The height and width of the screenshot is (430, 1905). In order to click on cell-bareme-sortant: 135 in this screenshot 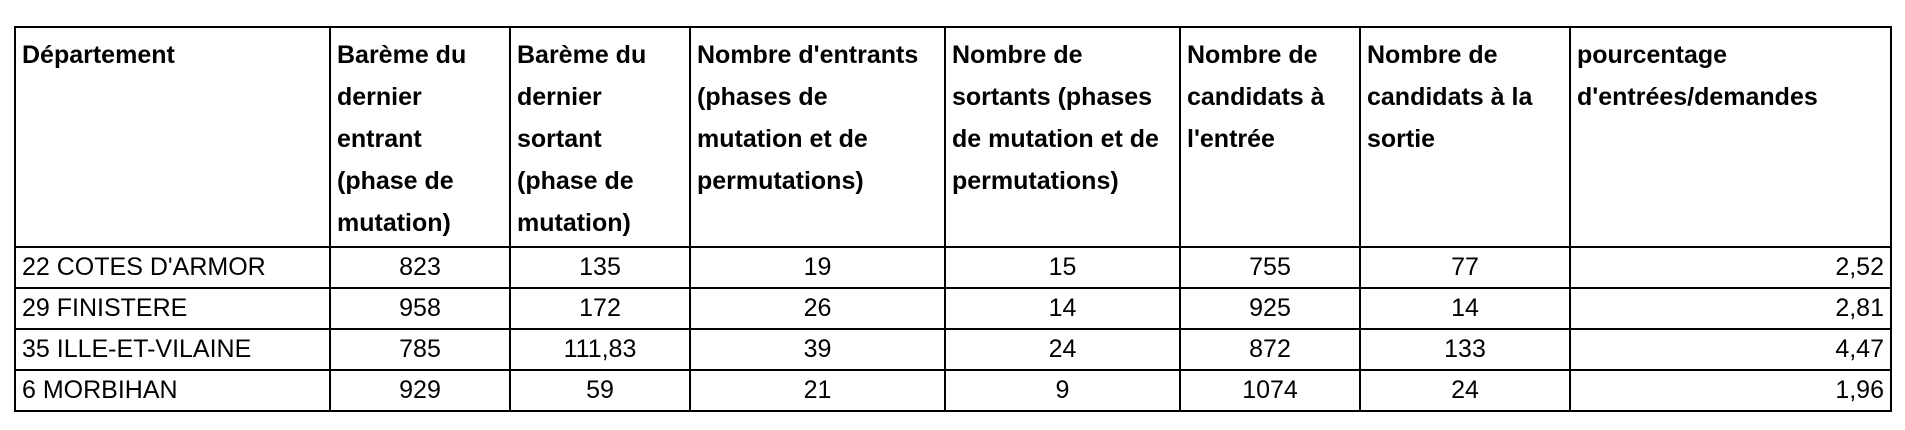, I will do `click(600, 267)`.